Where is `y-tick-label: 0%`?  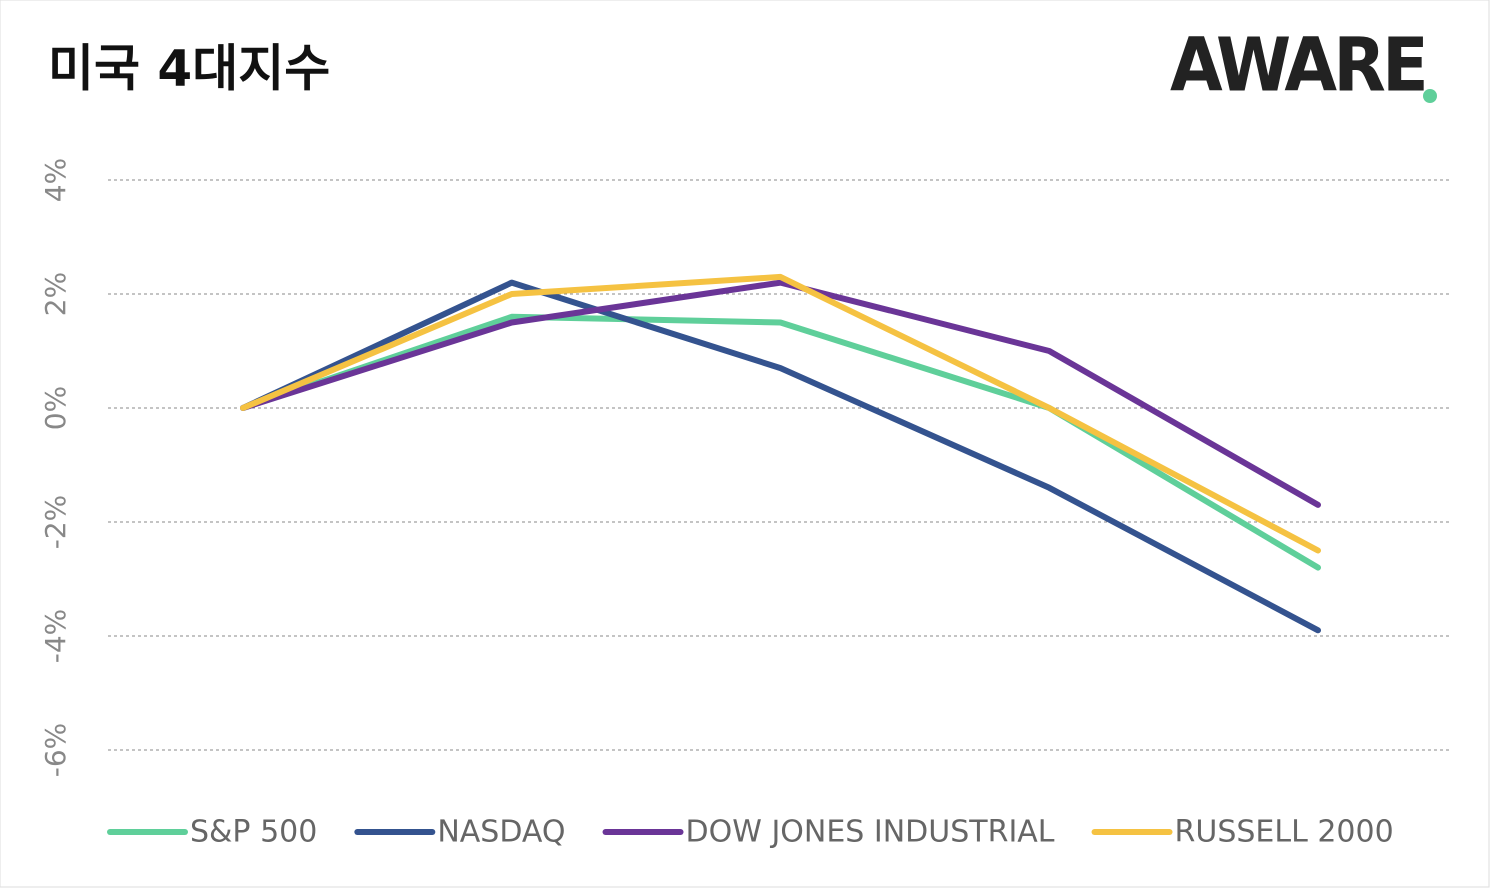
y-tick-label: 0% is located at coordinates (55, 408).